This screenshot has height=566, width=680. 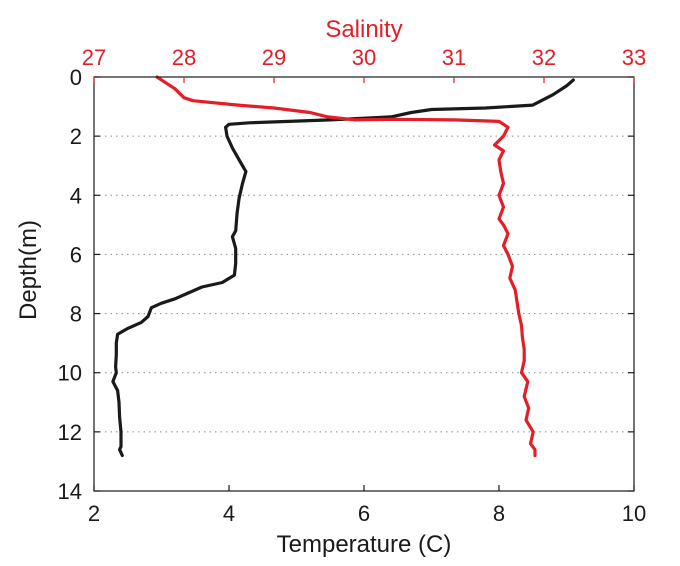 What do you see at coordinates (364, 544) in the screenshot?
I see `x-axis-title: Temperature (C)` at bounding box center [364, 544].